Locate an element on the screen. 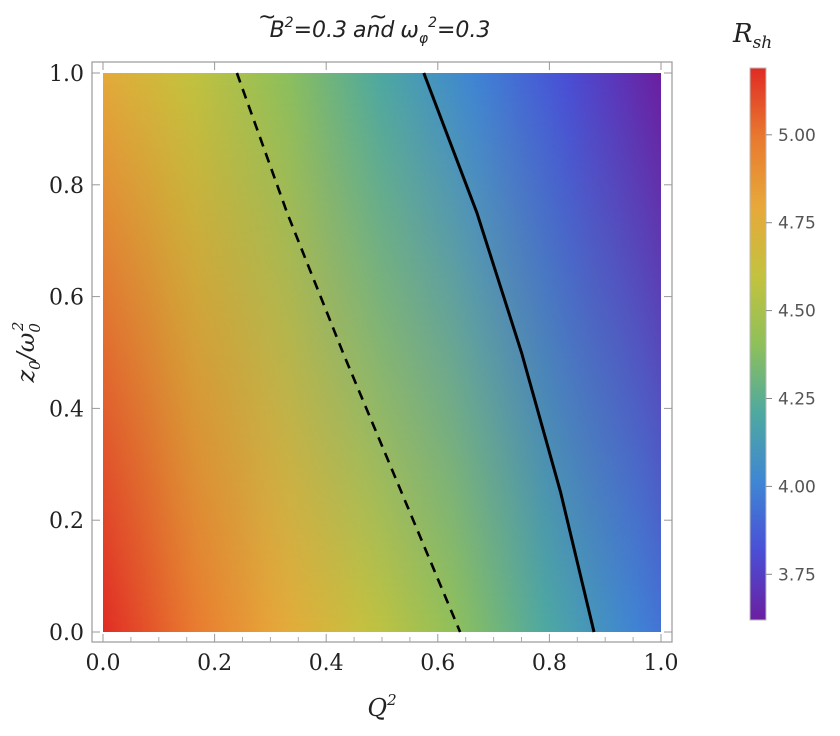 The image size is (840, 736). title-omega-exponent: 2 is located at coordinates (432, 23).